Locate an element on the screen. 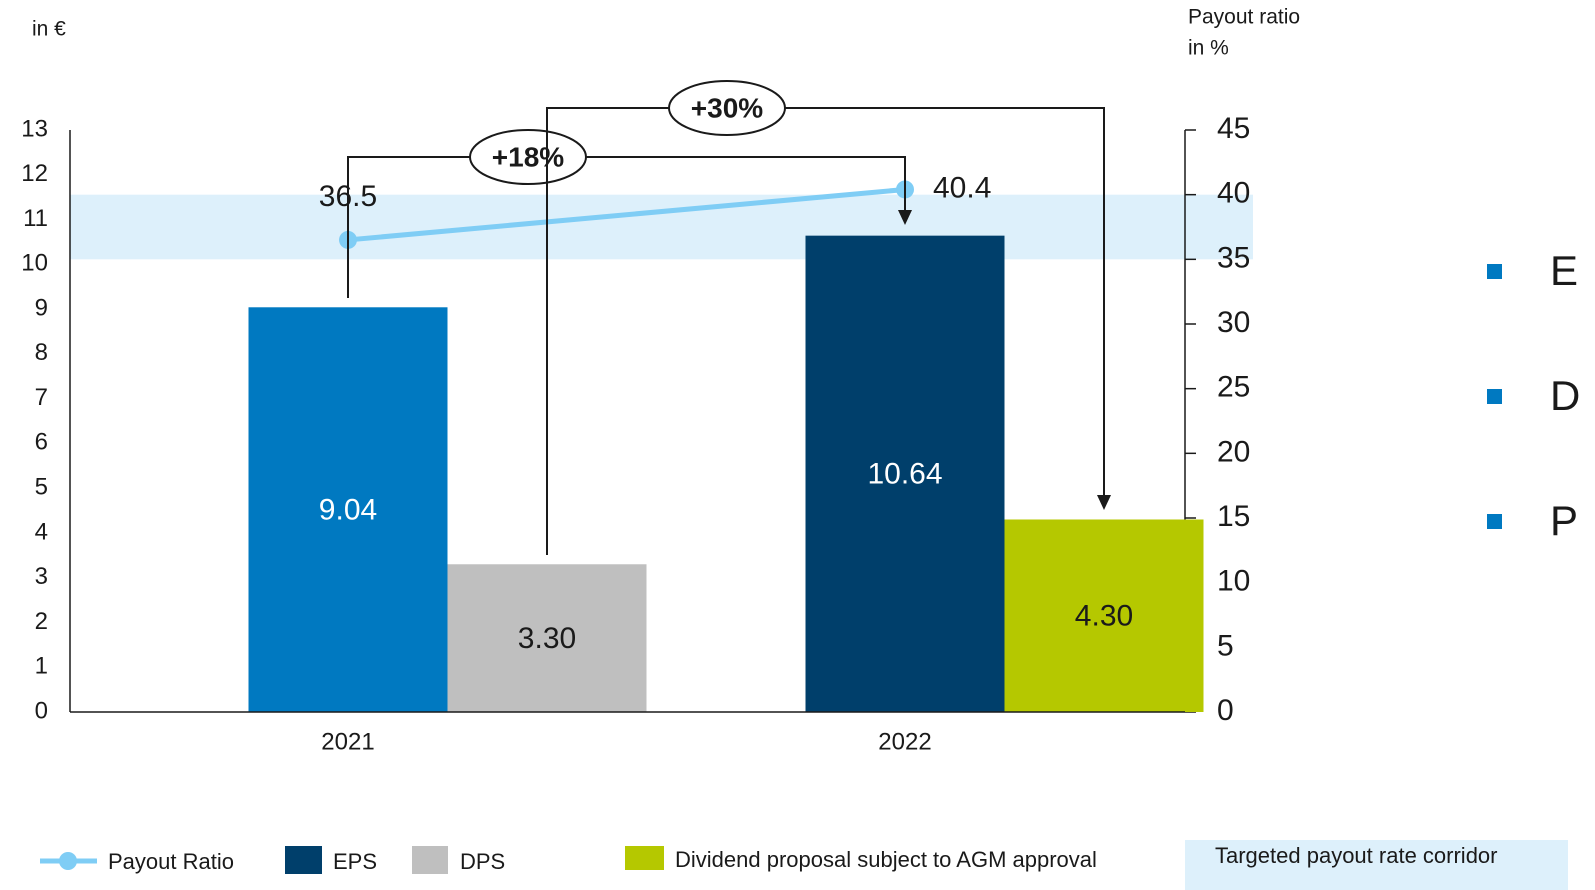 This screenshot has width=1595, height=890. y-tick-label: 6 is located at coordinates (41, 442).